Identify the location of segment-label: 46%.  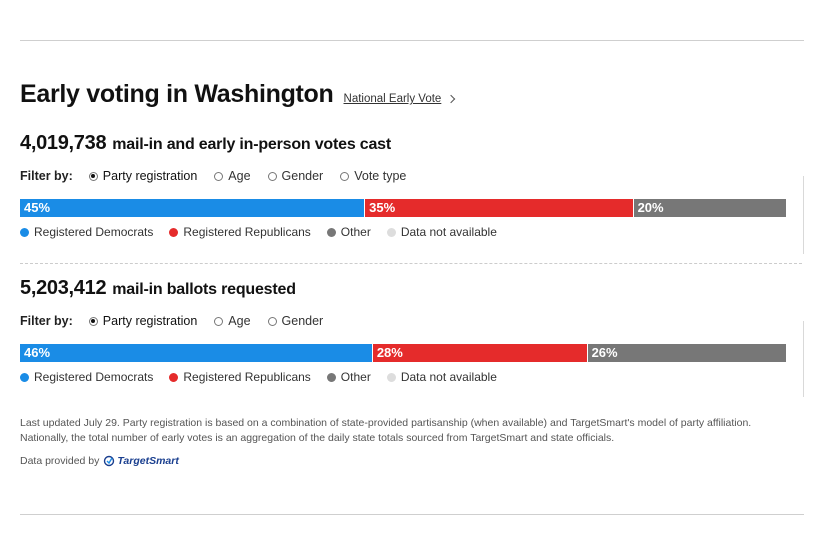
(37, 352).